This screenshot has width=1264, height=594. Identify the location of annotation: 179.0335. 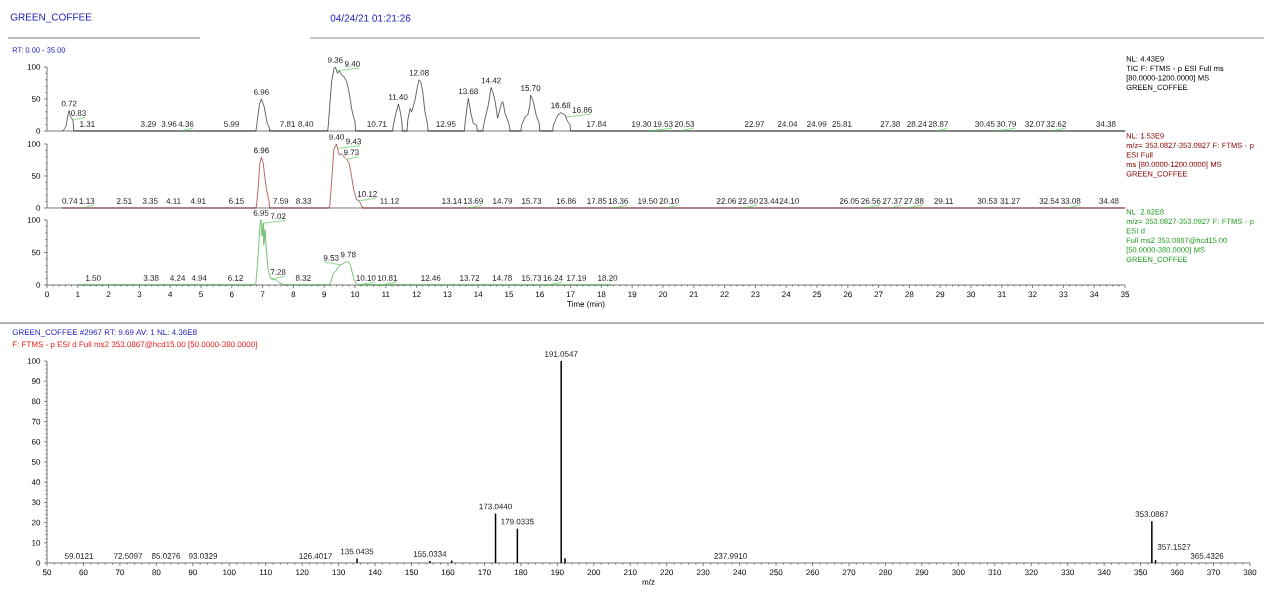
(517, 521).